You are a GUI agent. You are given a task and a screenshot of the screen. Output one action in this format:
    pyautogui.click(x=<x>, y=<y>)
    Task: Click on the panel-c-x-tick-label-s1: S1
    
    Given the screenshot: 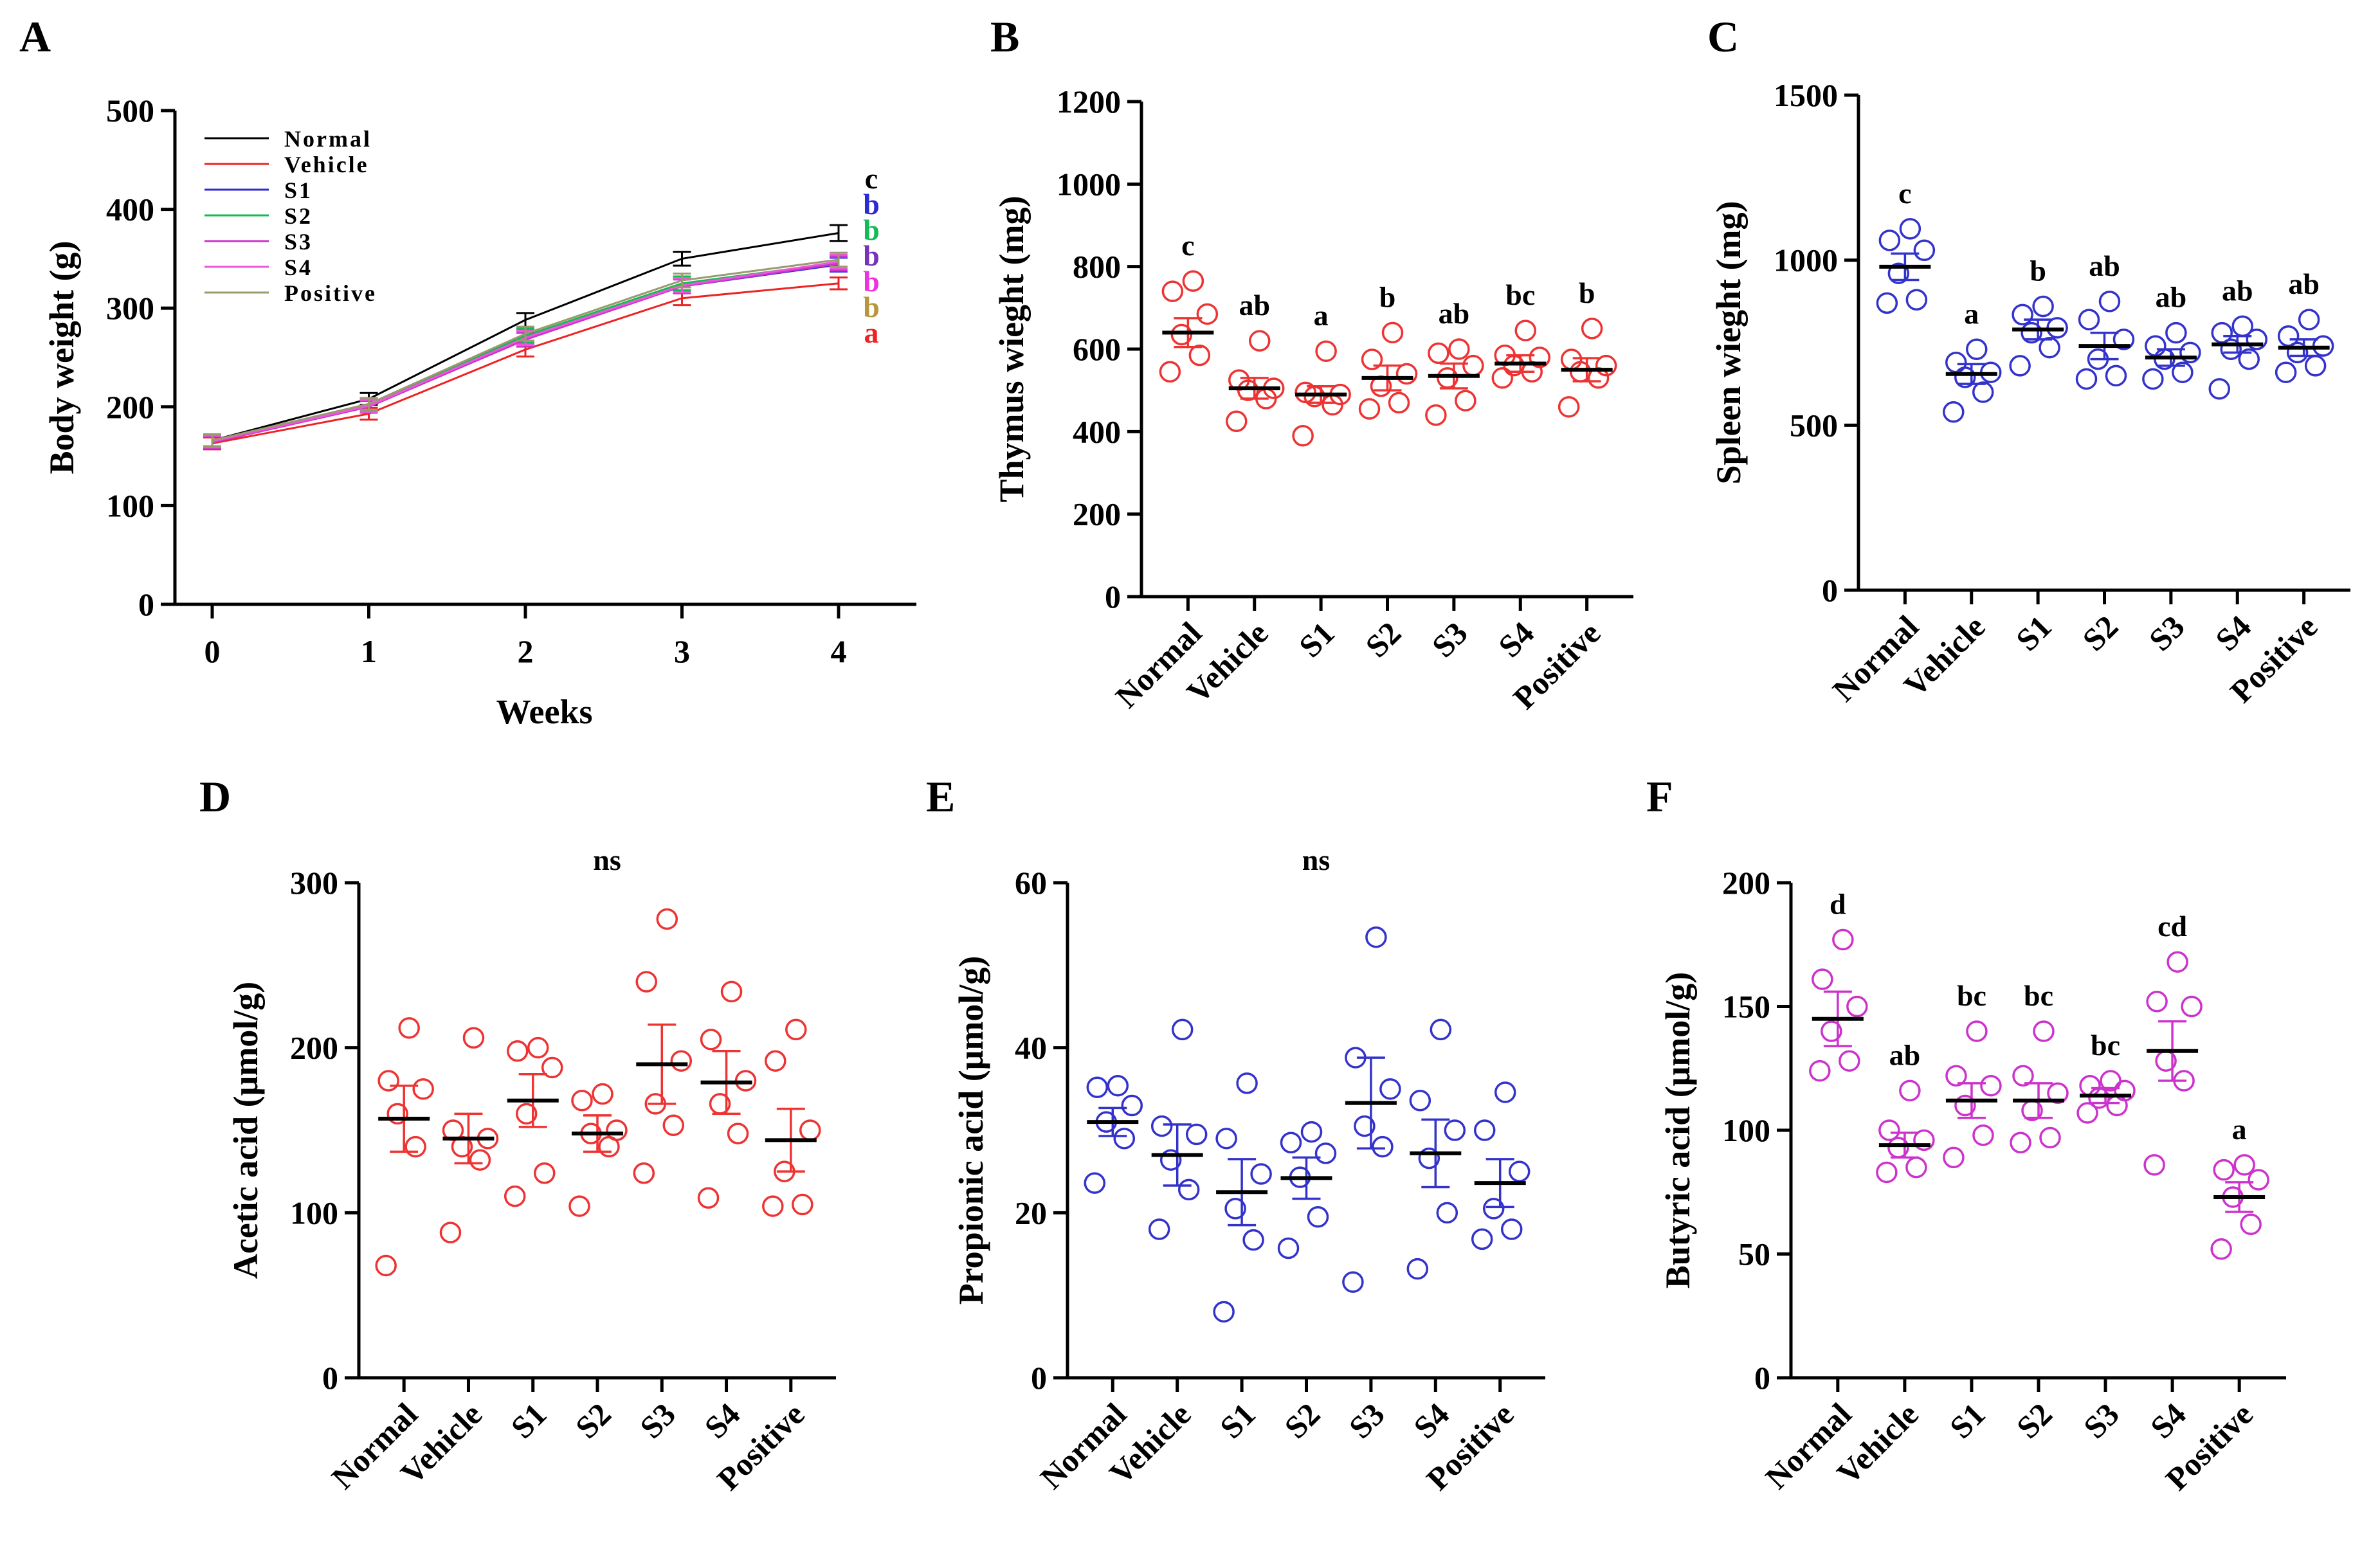 What is the action you would take?
    pyautogui.click(x=2033, y=633)
    